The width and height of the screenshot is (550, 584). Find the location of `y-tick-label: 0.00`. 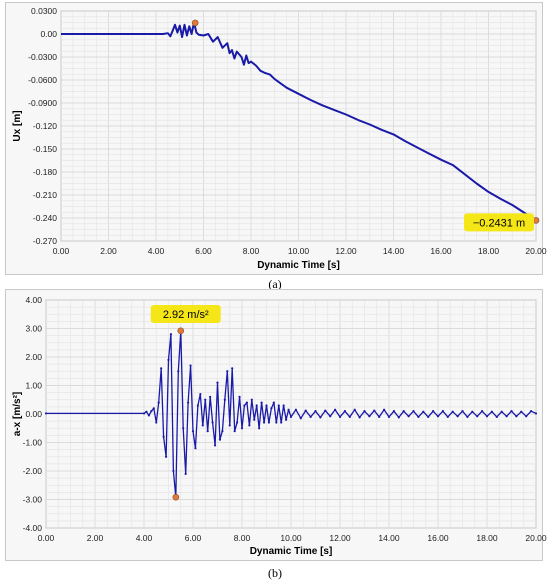

y-tick-label: 0.00 is located at coordinates (33, 414).